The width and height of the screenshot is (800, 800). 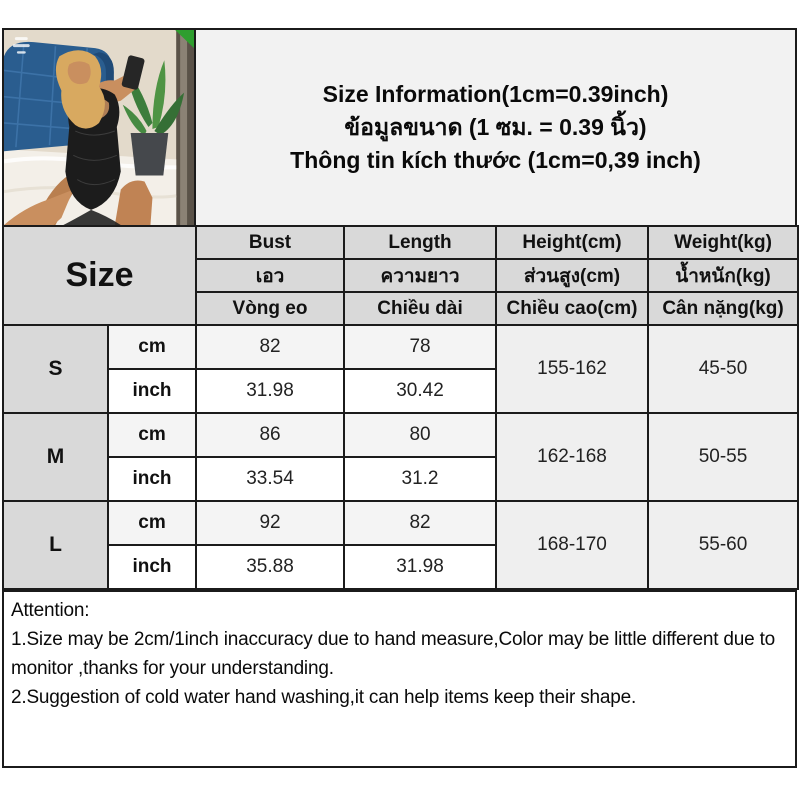 I want to click on title-vietnamese: Thông tin kích thước (1cm=0,39 inch), so click(x=495, y=160).